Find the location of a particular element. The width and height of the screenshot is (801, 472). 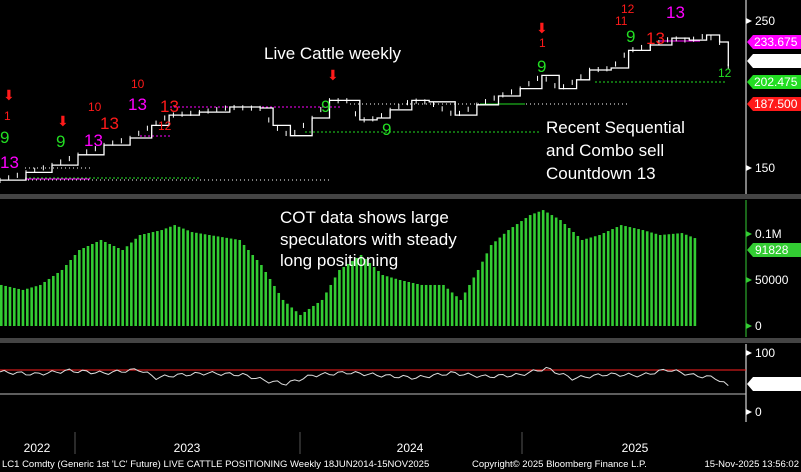

x-tick-2022: 2022 is located at coordinates (37, 448).